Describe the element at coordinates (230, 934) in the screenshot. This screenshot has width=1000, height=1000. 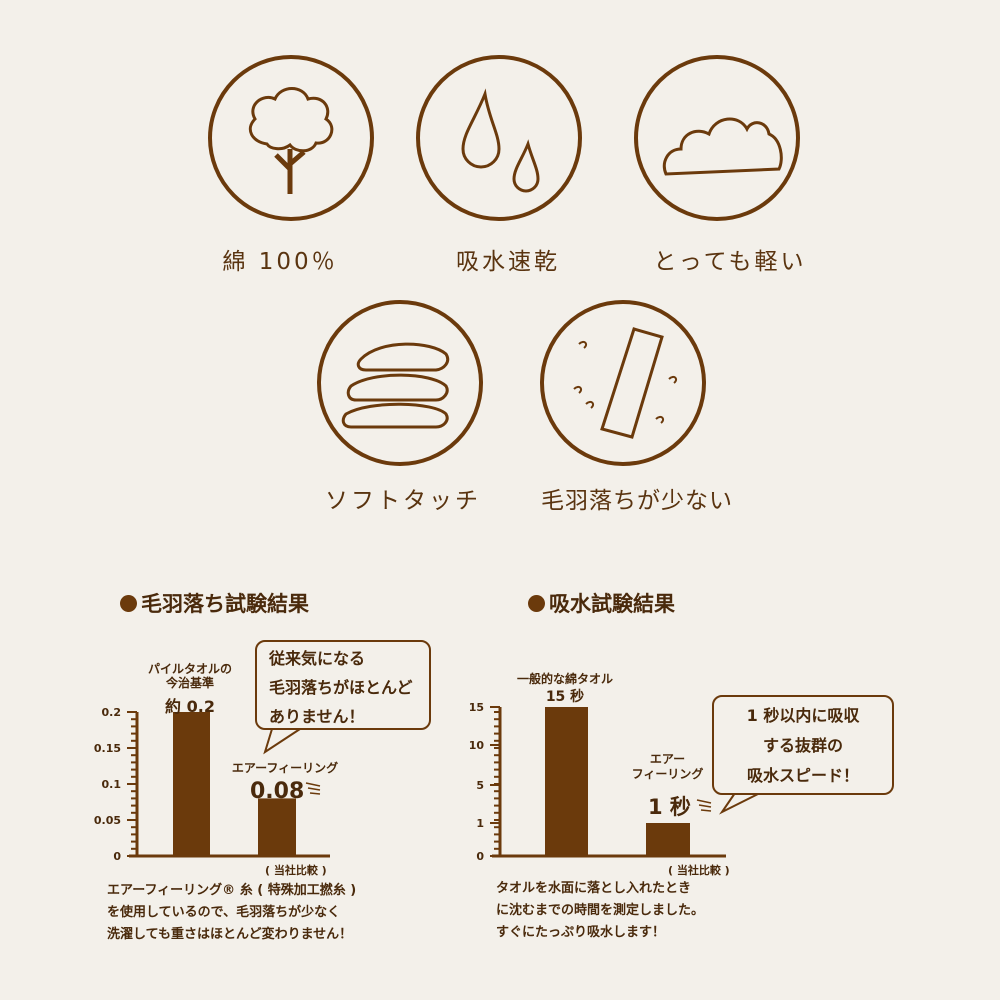
I see `note-line: 洗濯しても重さはほとんど変わりません！` at that location.